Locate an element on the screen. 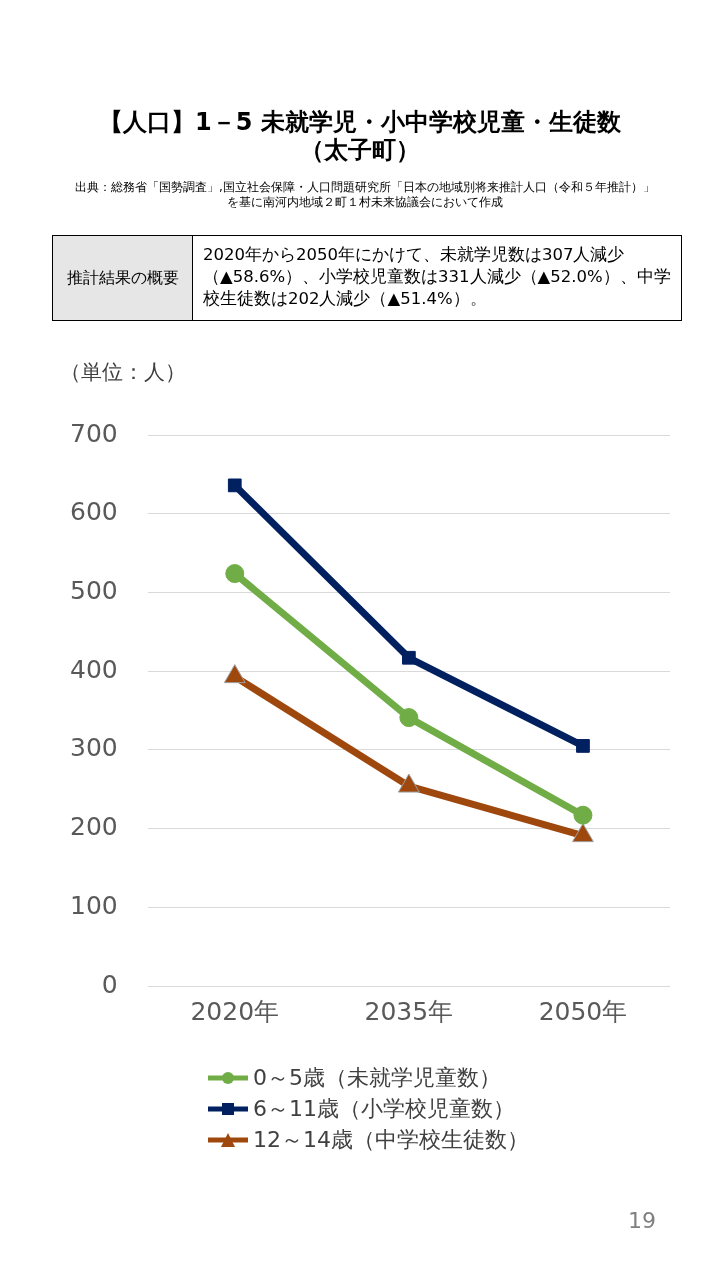 Image resolution: width=720 pixels, height=1280 pixels. x-tick-label: 2050年 is located at coordinates (583, 1011).